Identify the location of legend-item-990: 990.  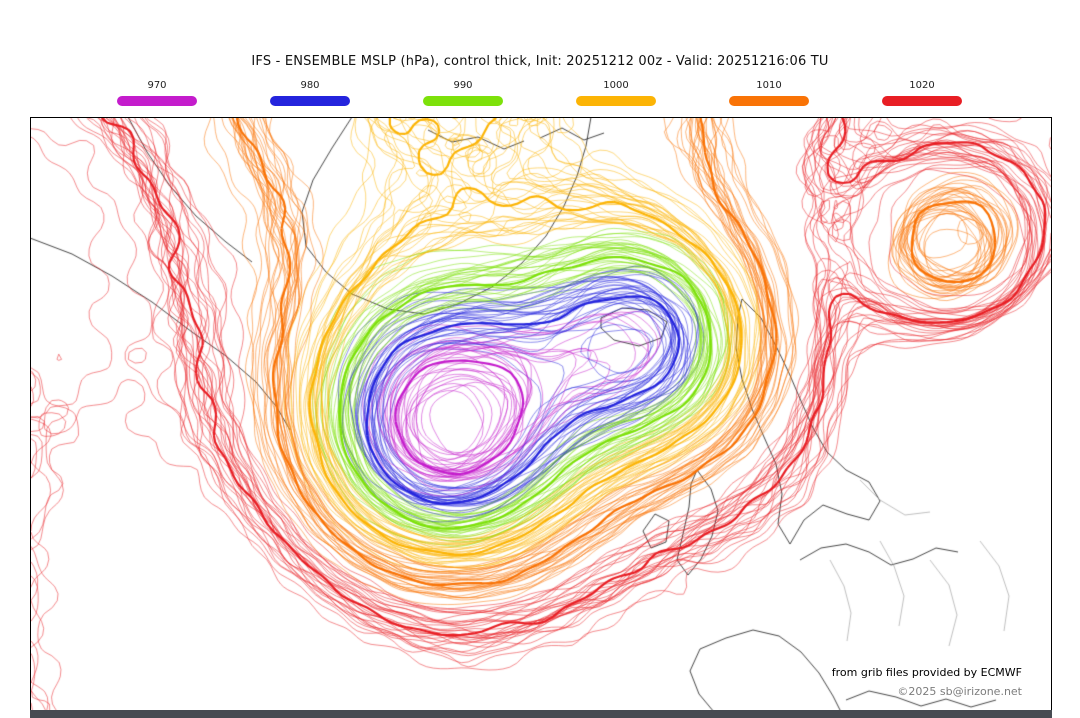
(463, 93).